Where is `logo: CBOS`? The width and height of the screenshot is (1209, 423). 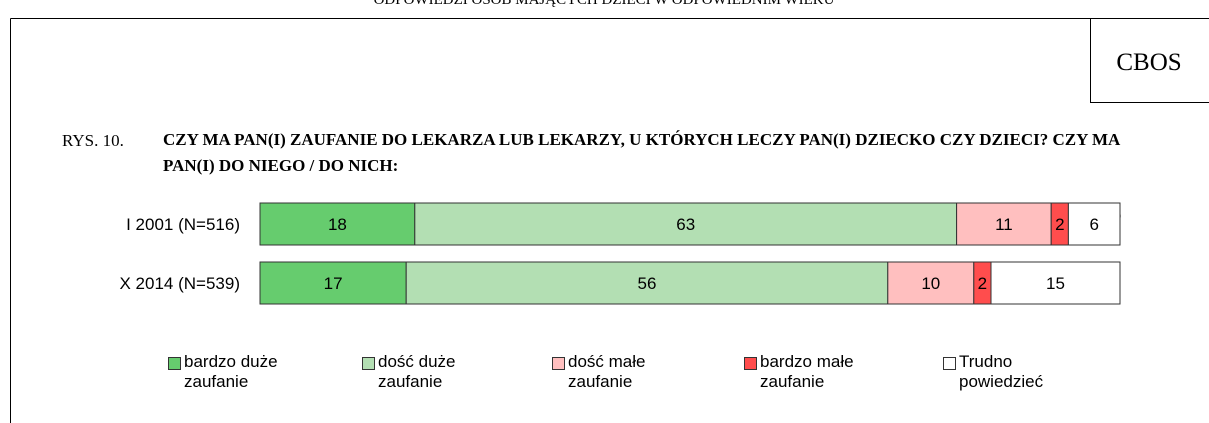
logo: CBOS is located at coordinates (1148, 62).